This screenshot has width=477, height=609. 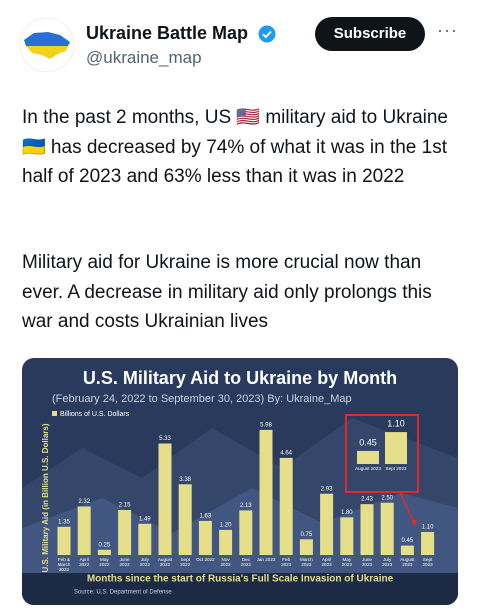 I want to click on x-tick-label: August 2022, so click(x=165, y=562).